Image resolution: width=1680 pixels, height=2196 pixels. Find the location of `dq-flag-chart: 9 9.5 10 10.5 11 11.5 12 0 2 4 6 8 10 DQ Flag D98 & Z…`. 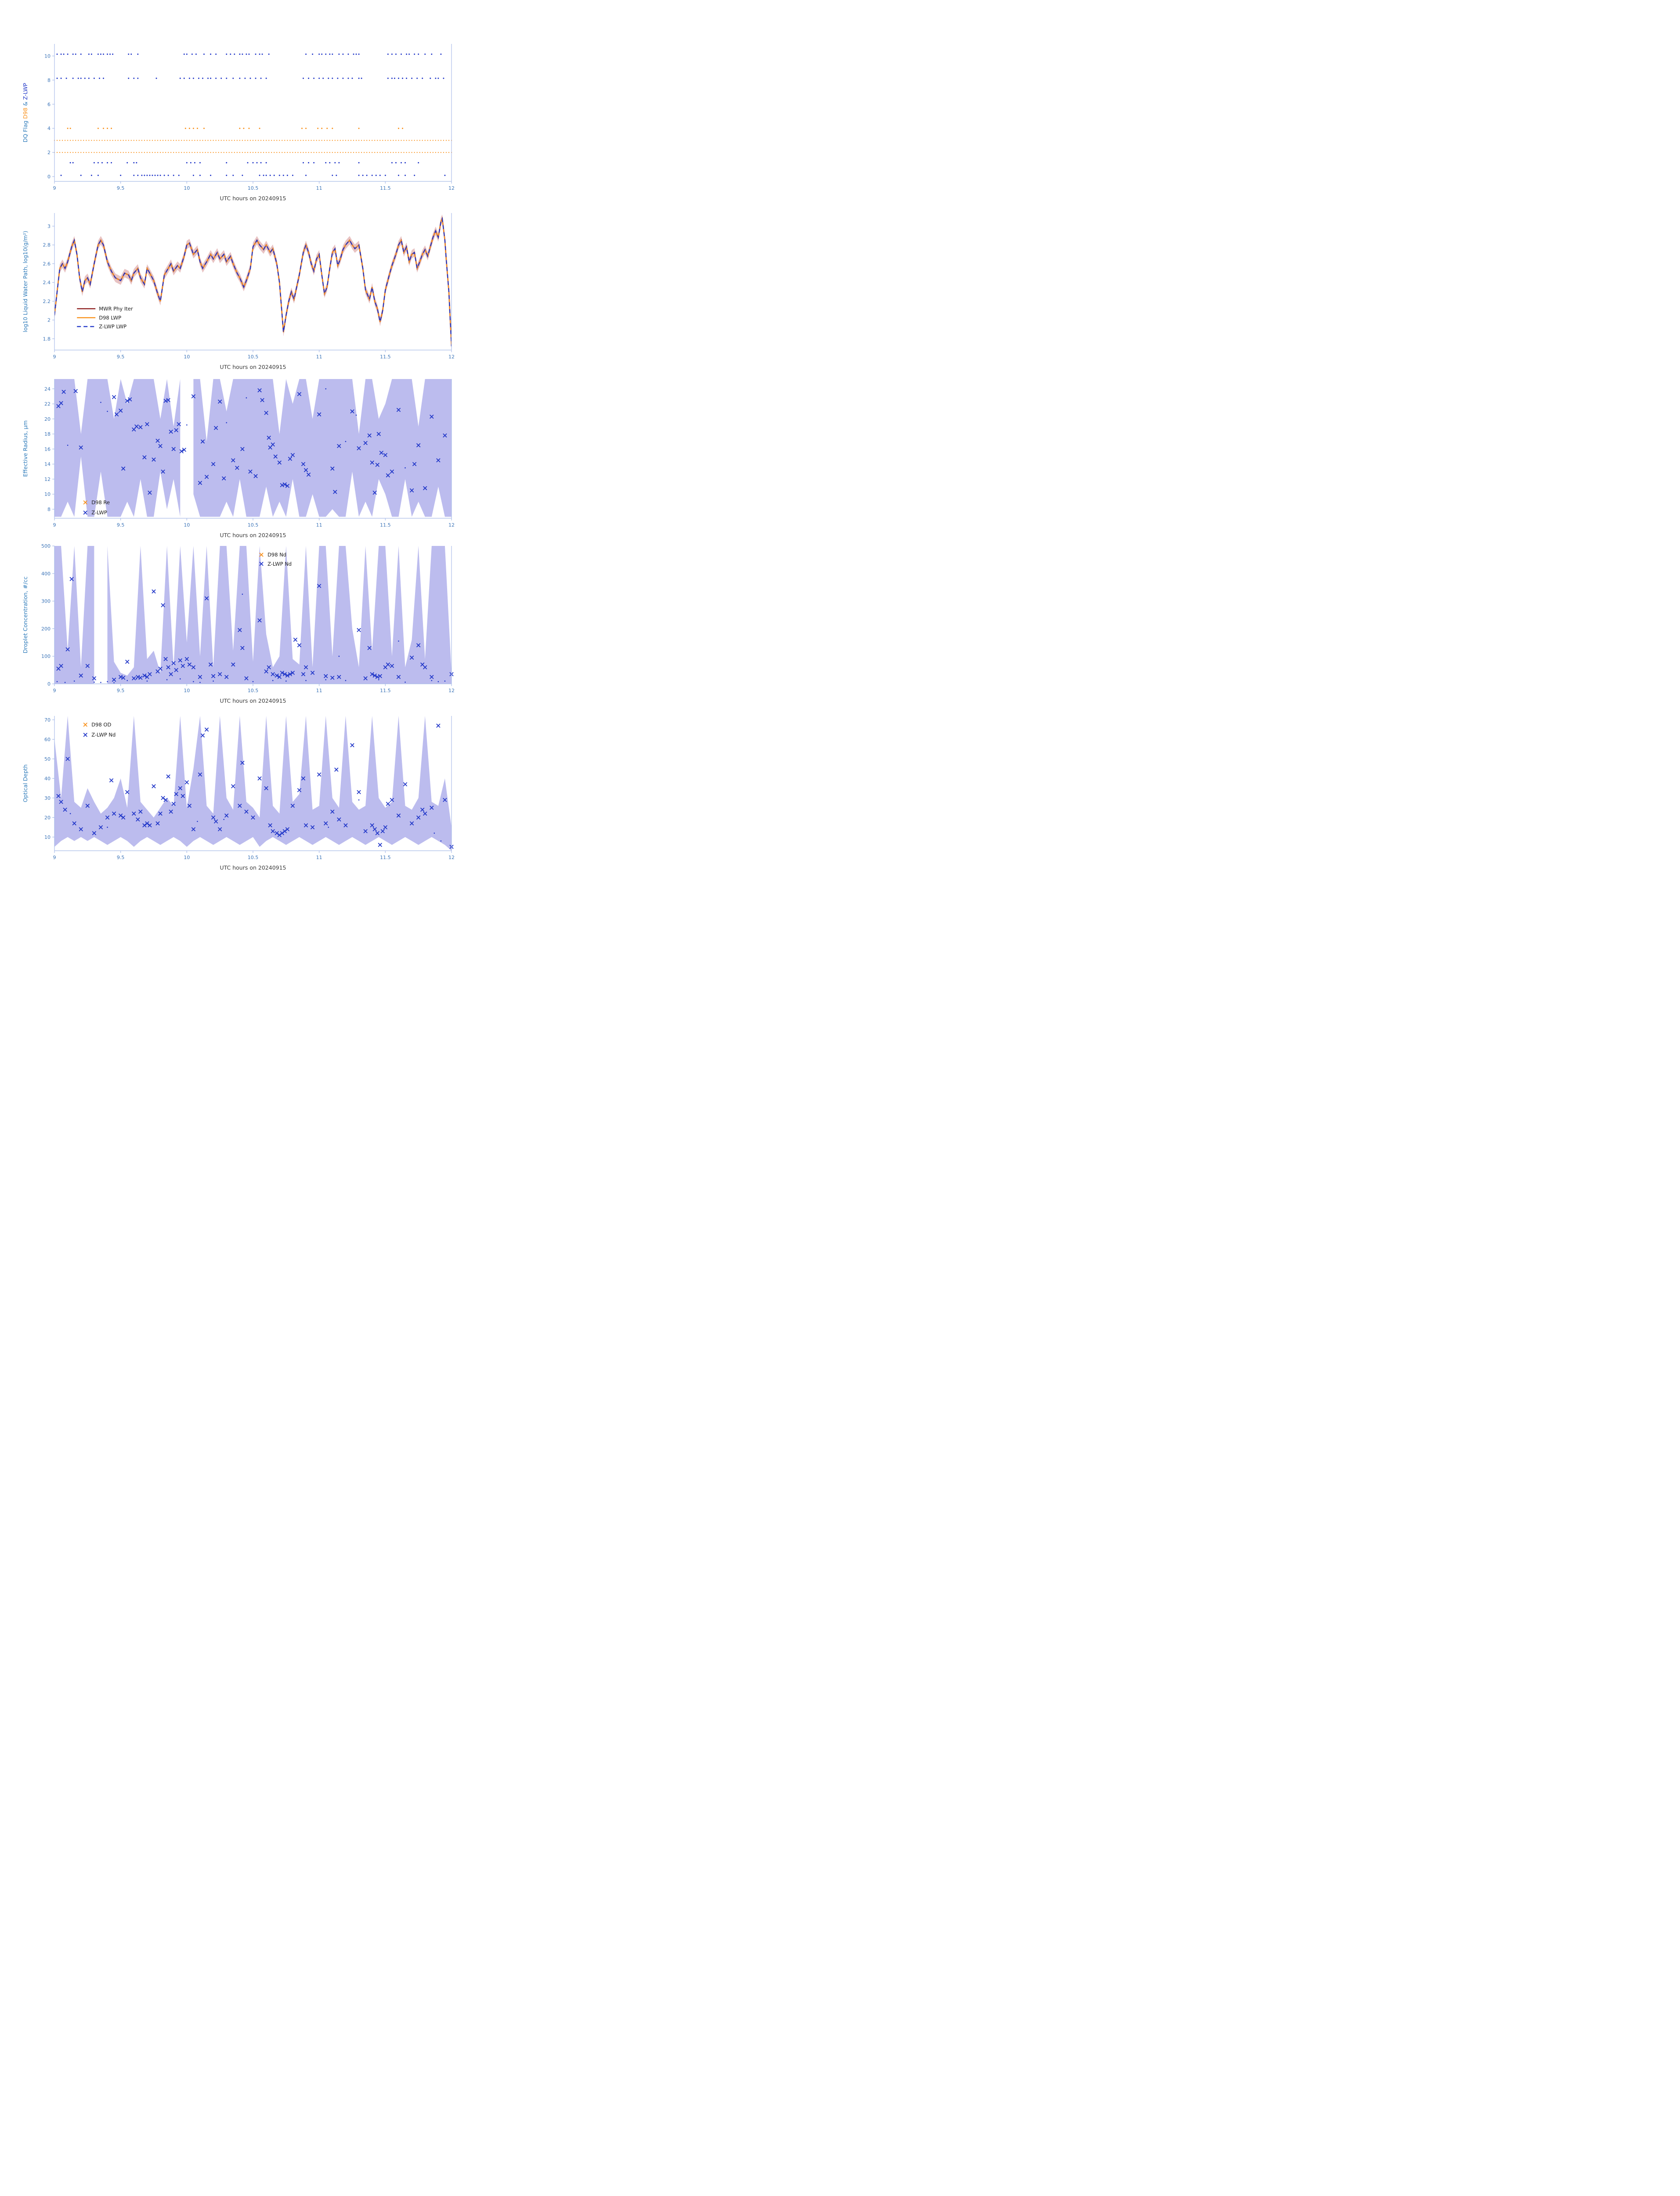

dq-flag-chart: 9 9.5 10 10.5 11 11.5 12 0 2 4 6 8 10 DQ Flag D98 & Z… is located at coordinates (238, 123).